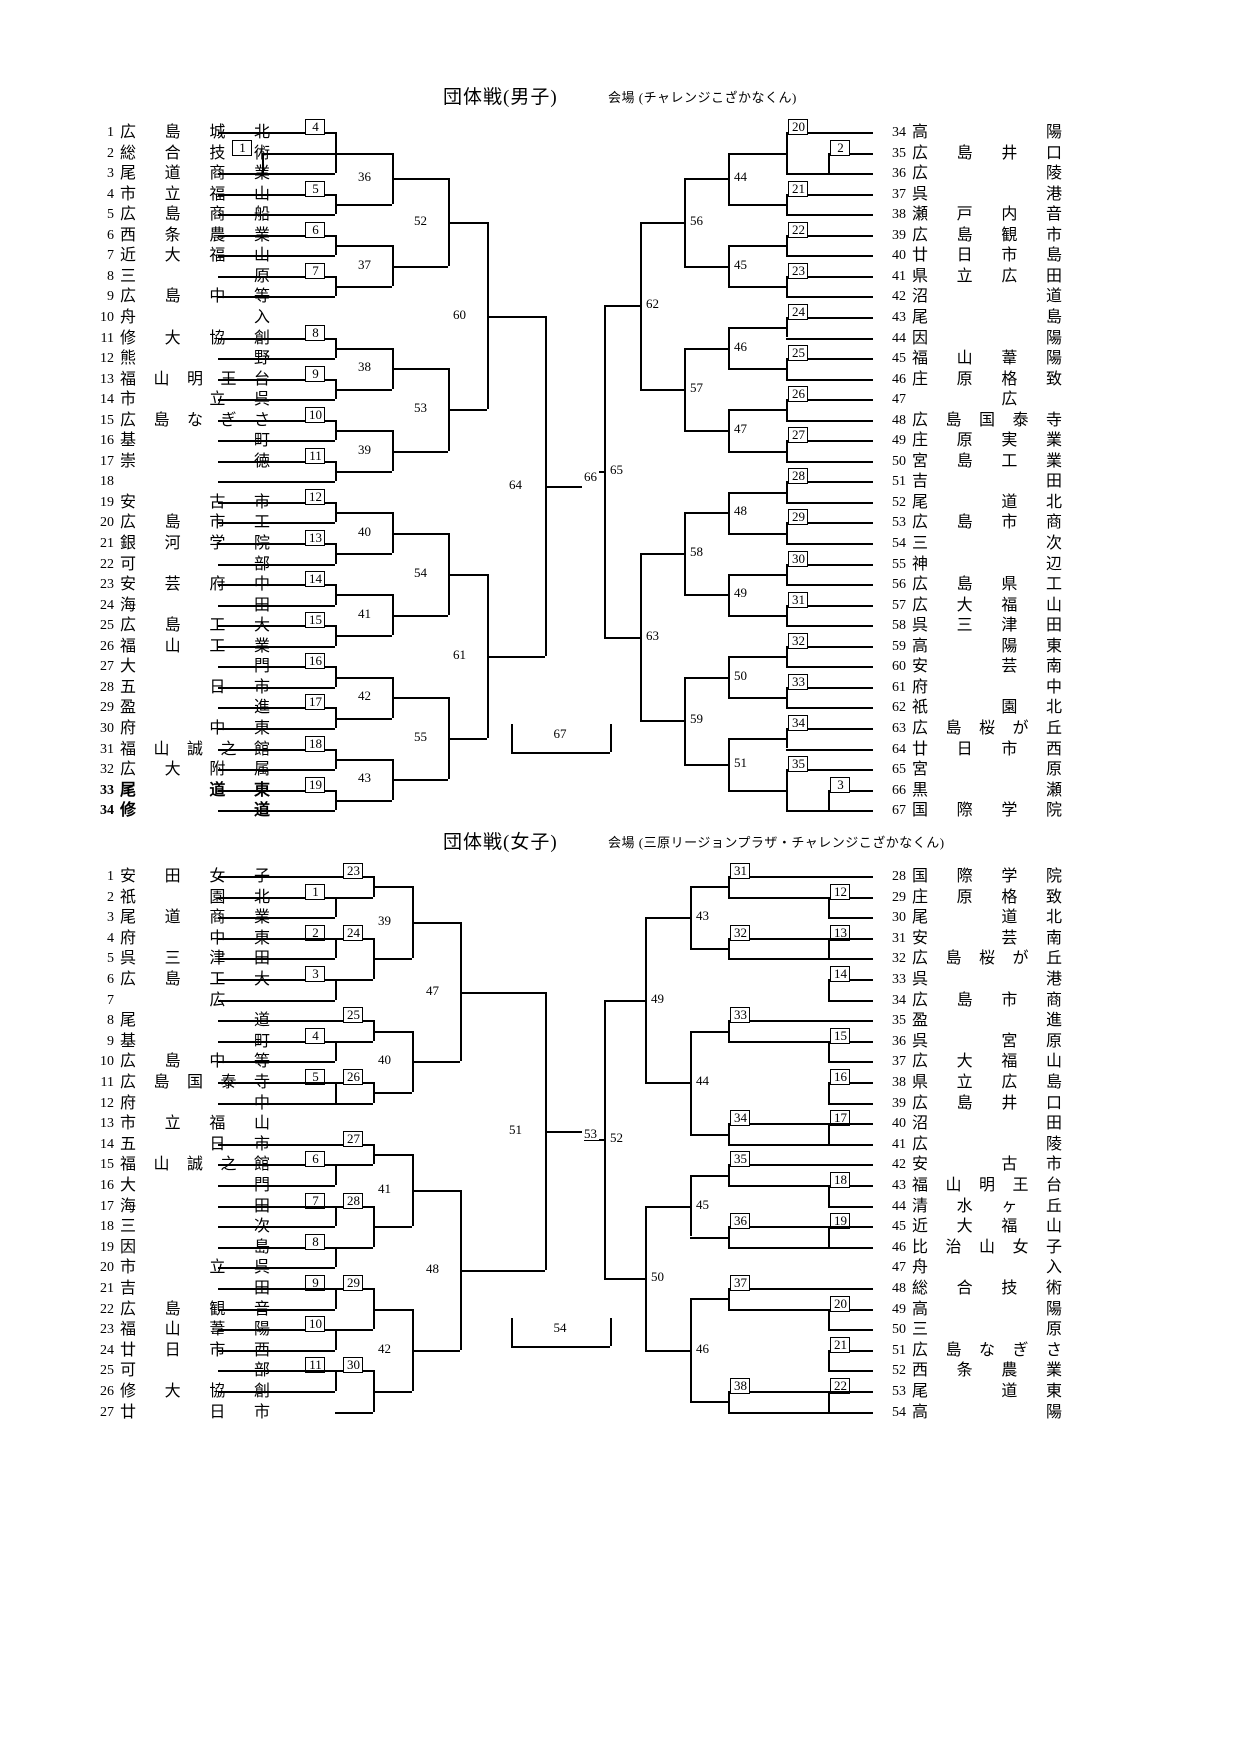  Describe the element at coordinates (740, 932) in the screenshot. I see `match-number: 32` at that location.